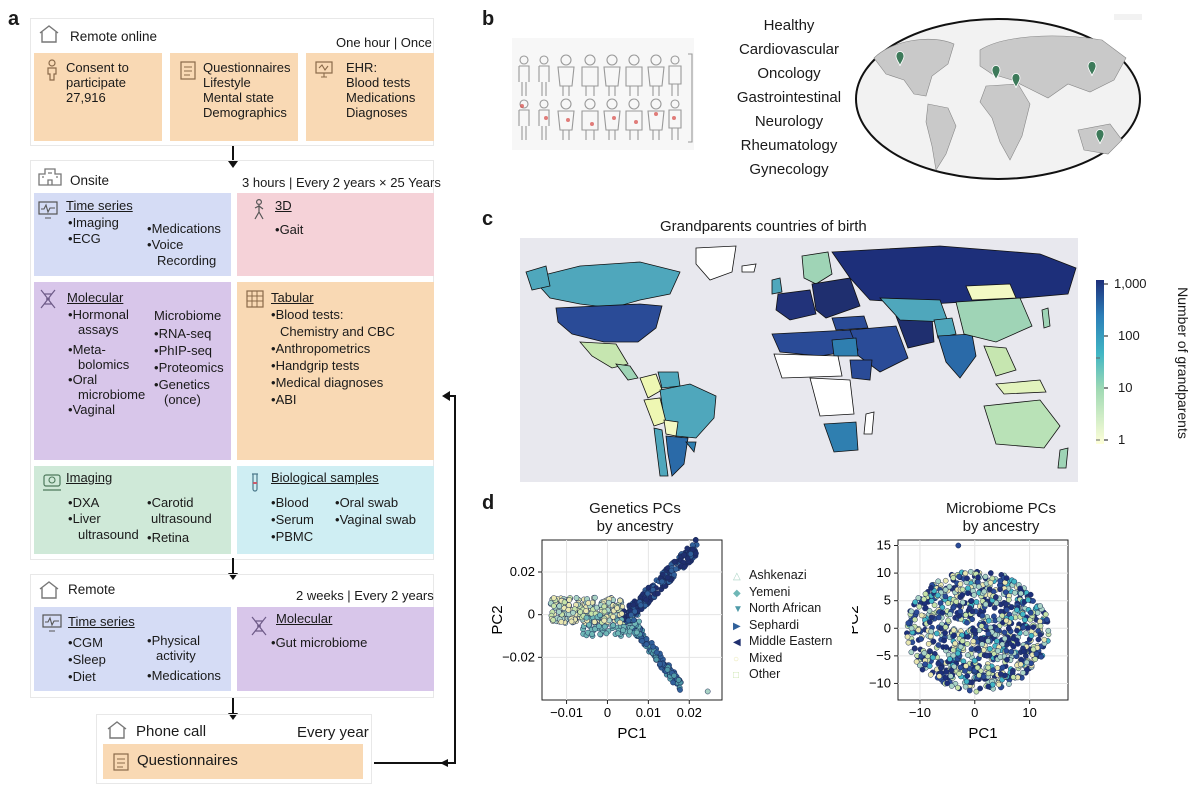  I want to click on country-usa, so click(609, 323).